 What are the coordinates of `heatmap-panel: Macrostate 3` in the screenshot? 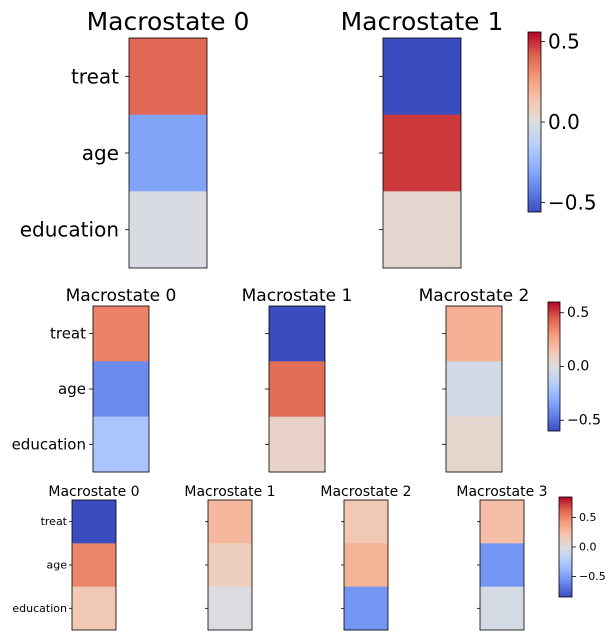 It's located at (502, 557).